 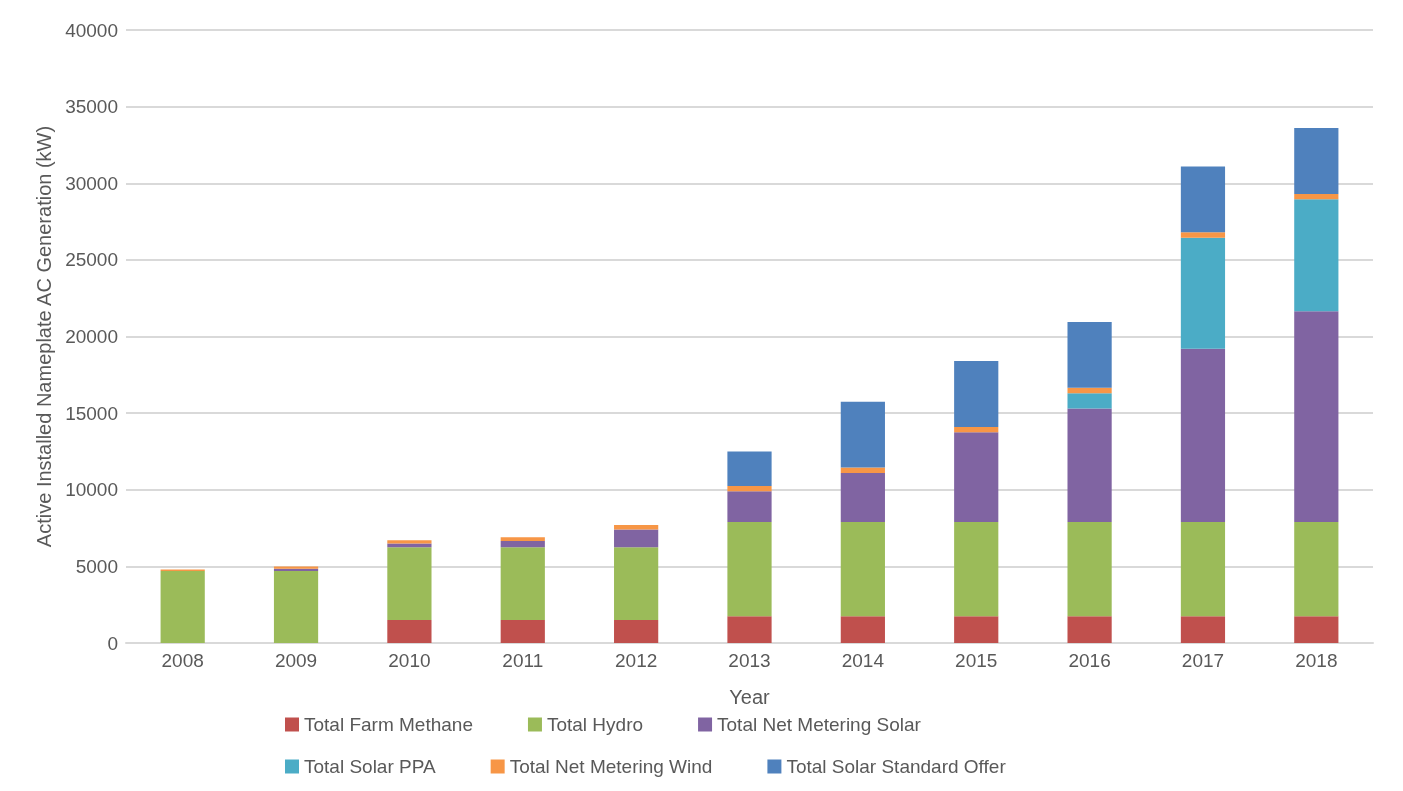 I want to click on y-axis-title: Active Installed Nameplate AC Generation (kW), so click(x=44, y=336).